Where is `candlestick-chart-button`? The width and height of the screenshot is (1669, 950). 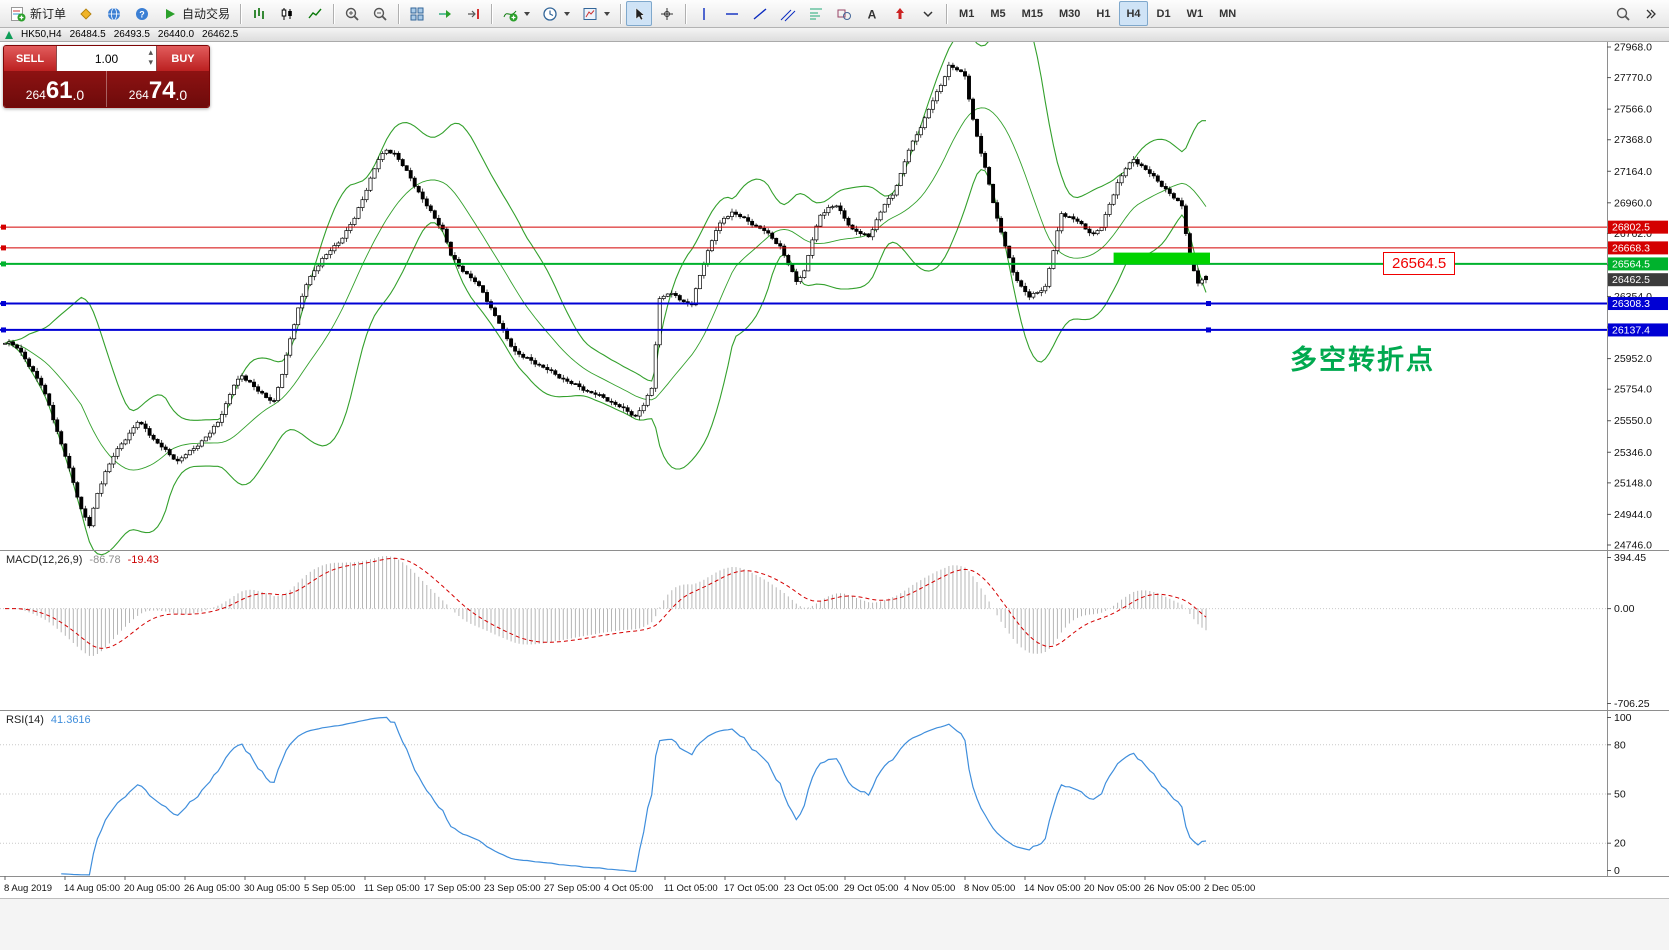 candlestick-chart-button is located at coordinates (287, 13).